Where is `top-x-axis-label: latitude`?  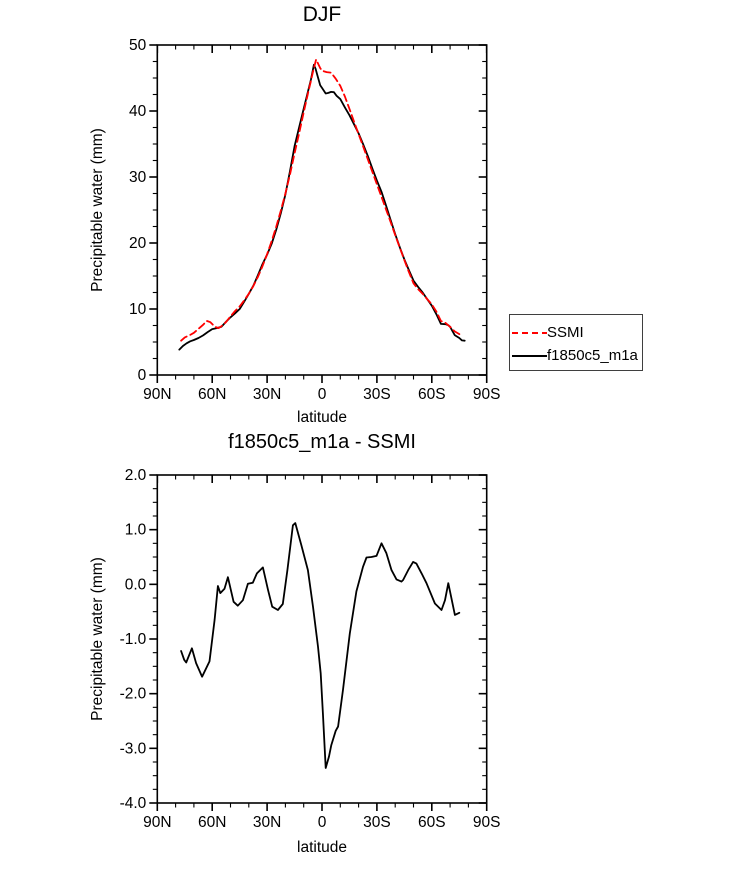 top-x-axis-label: latitude is located at coordinates (322, 417).